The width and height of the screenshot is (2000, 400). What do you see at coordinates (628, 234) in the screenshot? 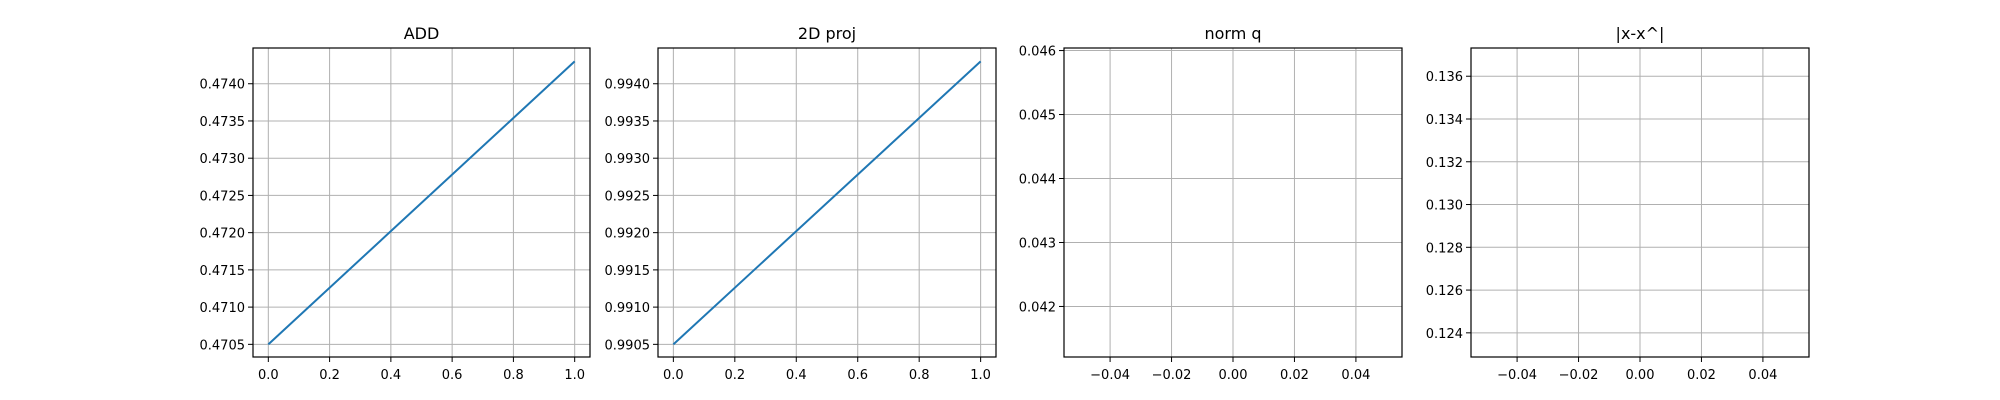
I see `y-tick-label: 0.9920` at bounding box center [628, 234].